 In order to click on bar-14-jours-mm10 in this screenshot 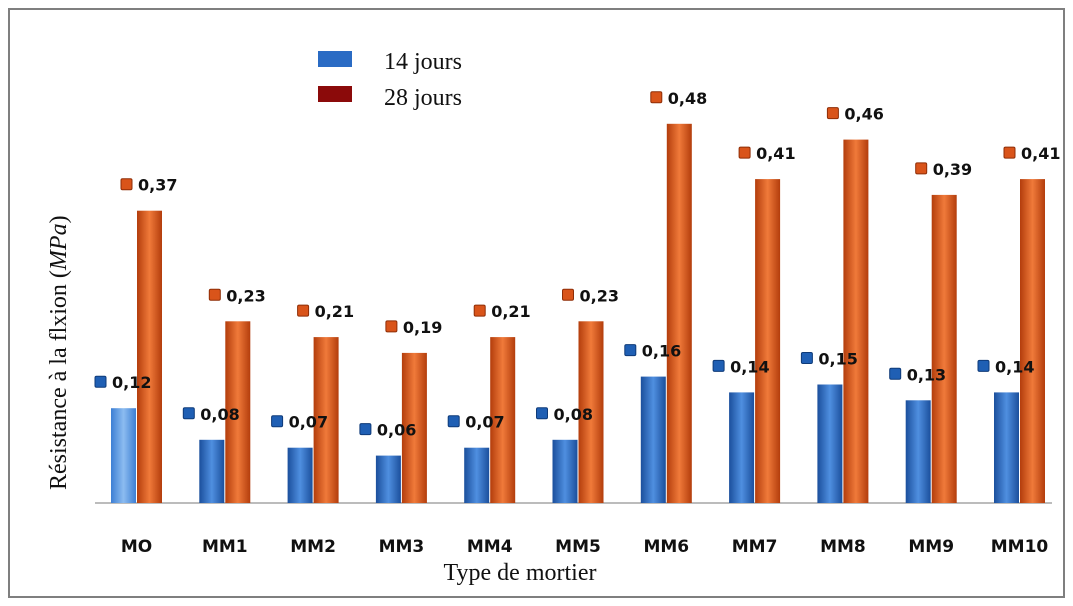, I will do `click(1006, 447)`.